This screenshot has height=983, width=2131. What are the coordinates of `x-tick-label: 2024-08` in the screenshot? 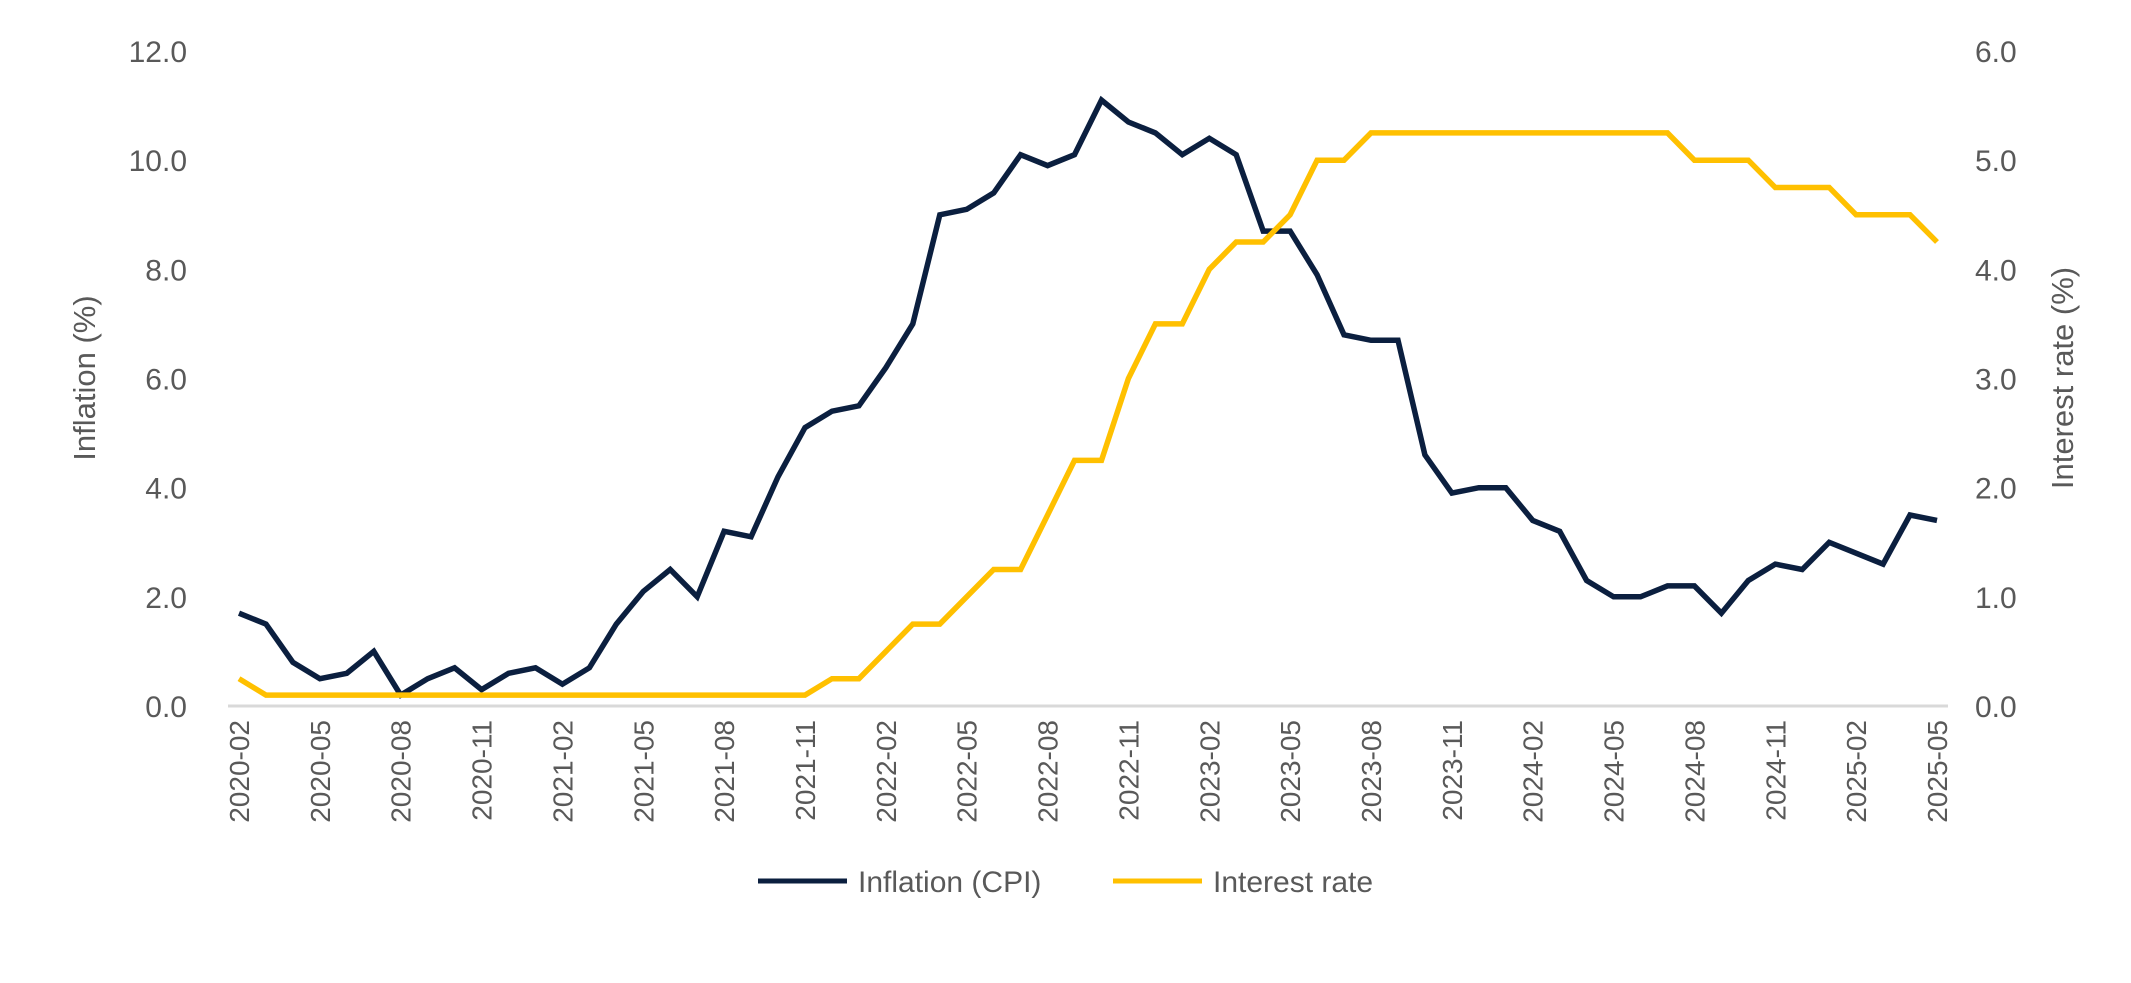 It's located at (1694, 771).